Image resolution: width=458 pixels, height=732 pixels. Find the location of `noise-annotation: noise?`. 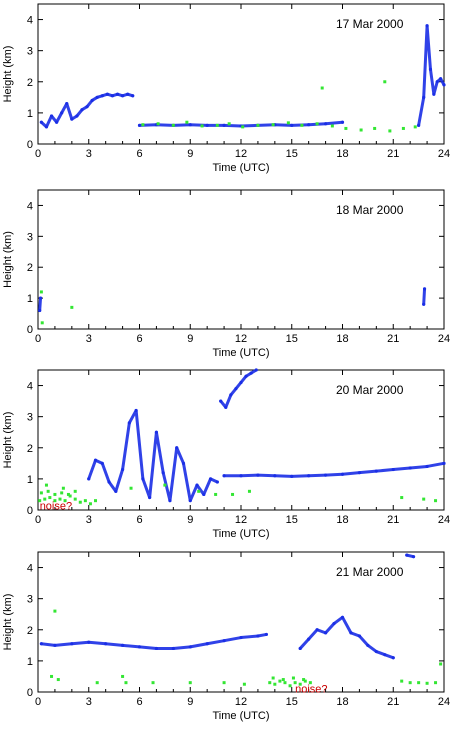

noise-annotation: noise? is located at coordinates (311, 689).